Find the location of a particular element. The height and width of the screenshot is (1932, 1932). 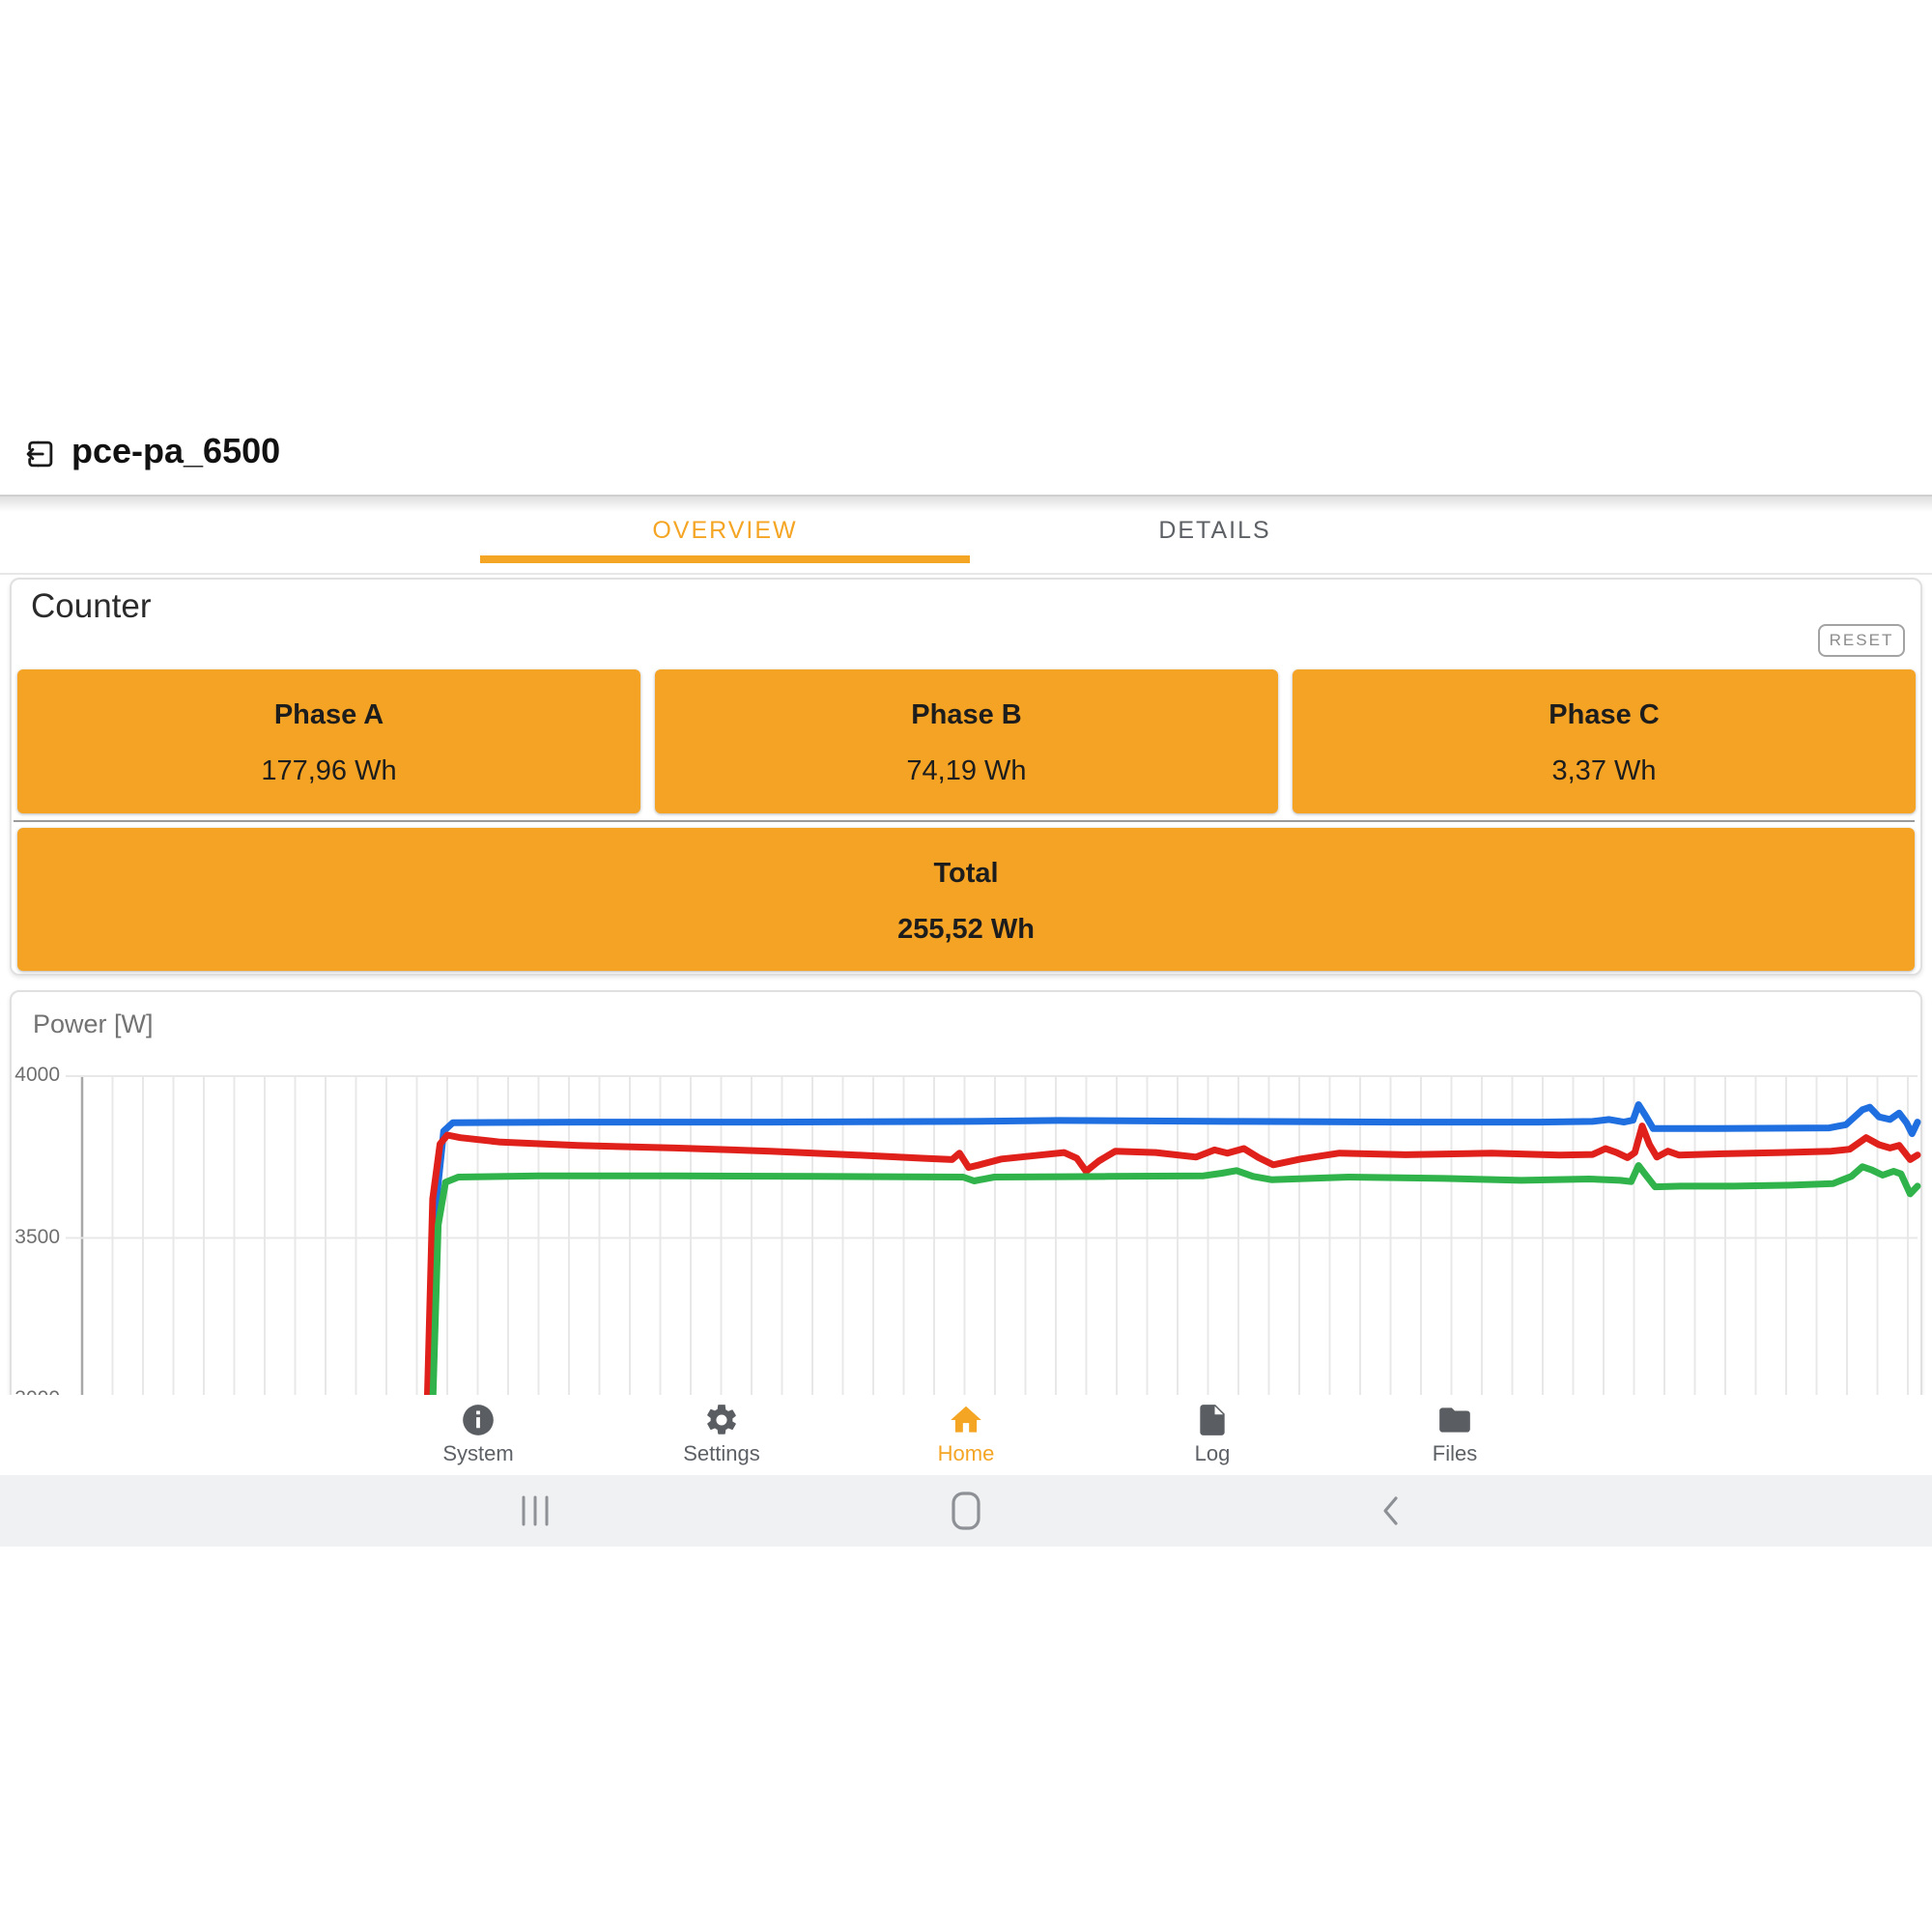

android-system-bar is located at coordinates (966, 1511).